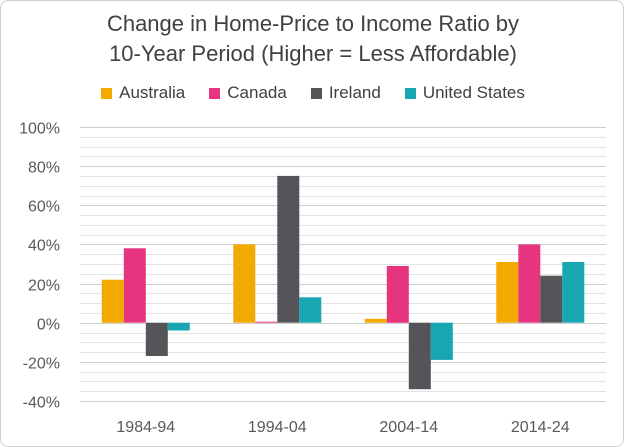 The height and width of the screenshot is (447, 624). I want to click on x-tick-label: 1984-94, so click(145, 427).